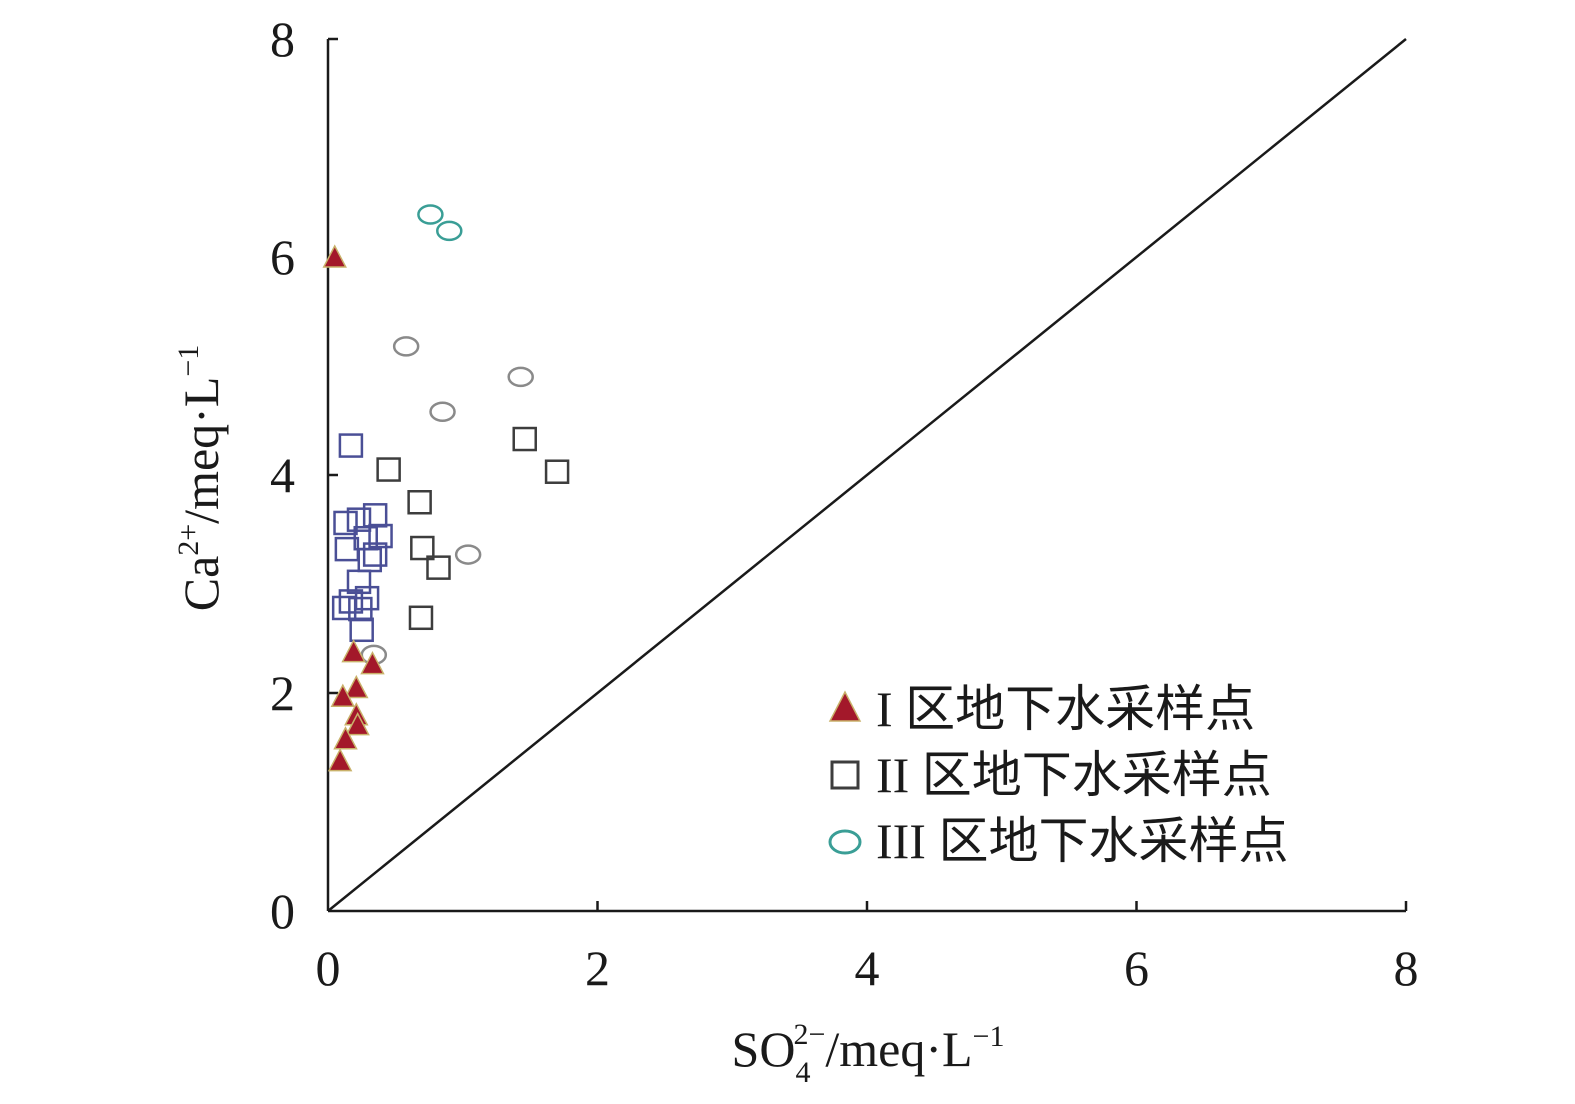  Describe the element at coordinates (282, 911) in the screenshot. I see `y-tick-label: 0` at that location.